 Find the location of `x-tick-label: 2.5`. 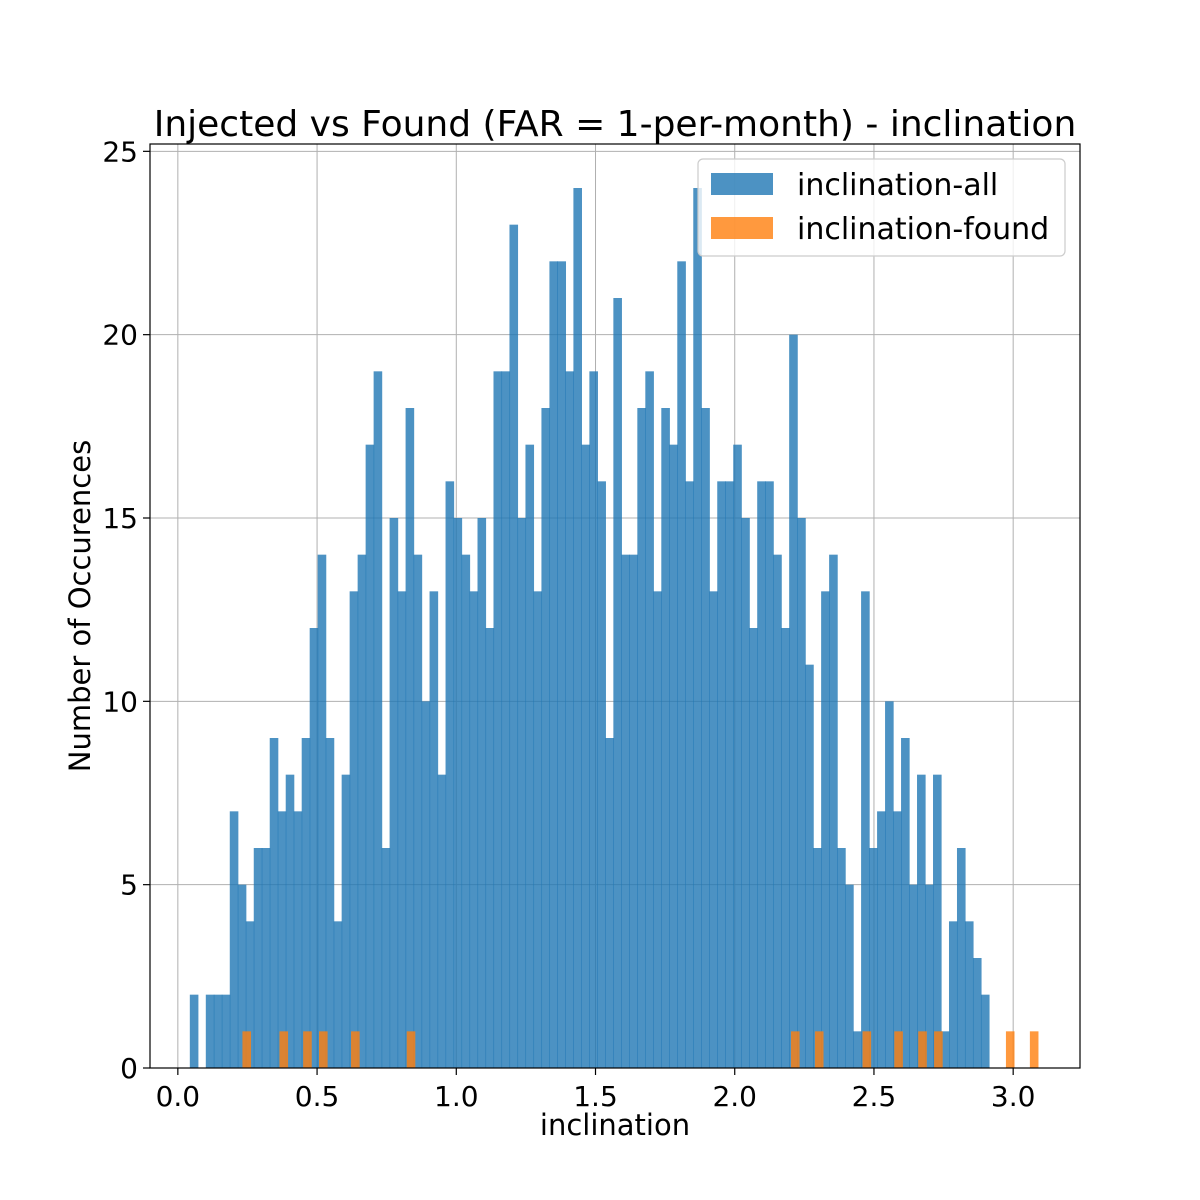

x-tick-label: 2.5 is located at coordinates (874, 1096).